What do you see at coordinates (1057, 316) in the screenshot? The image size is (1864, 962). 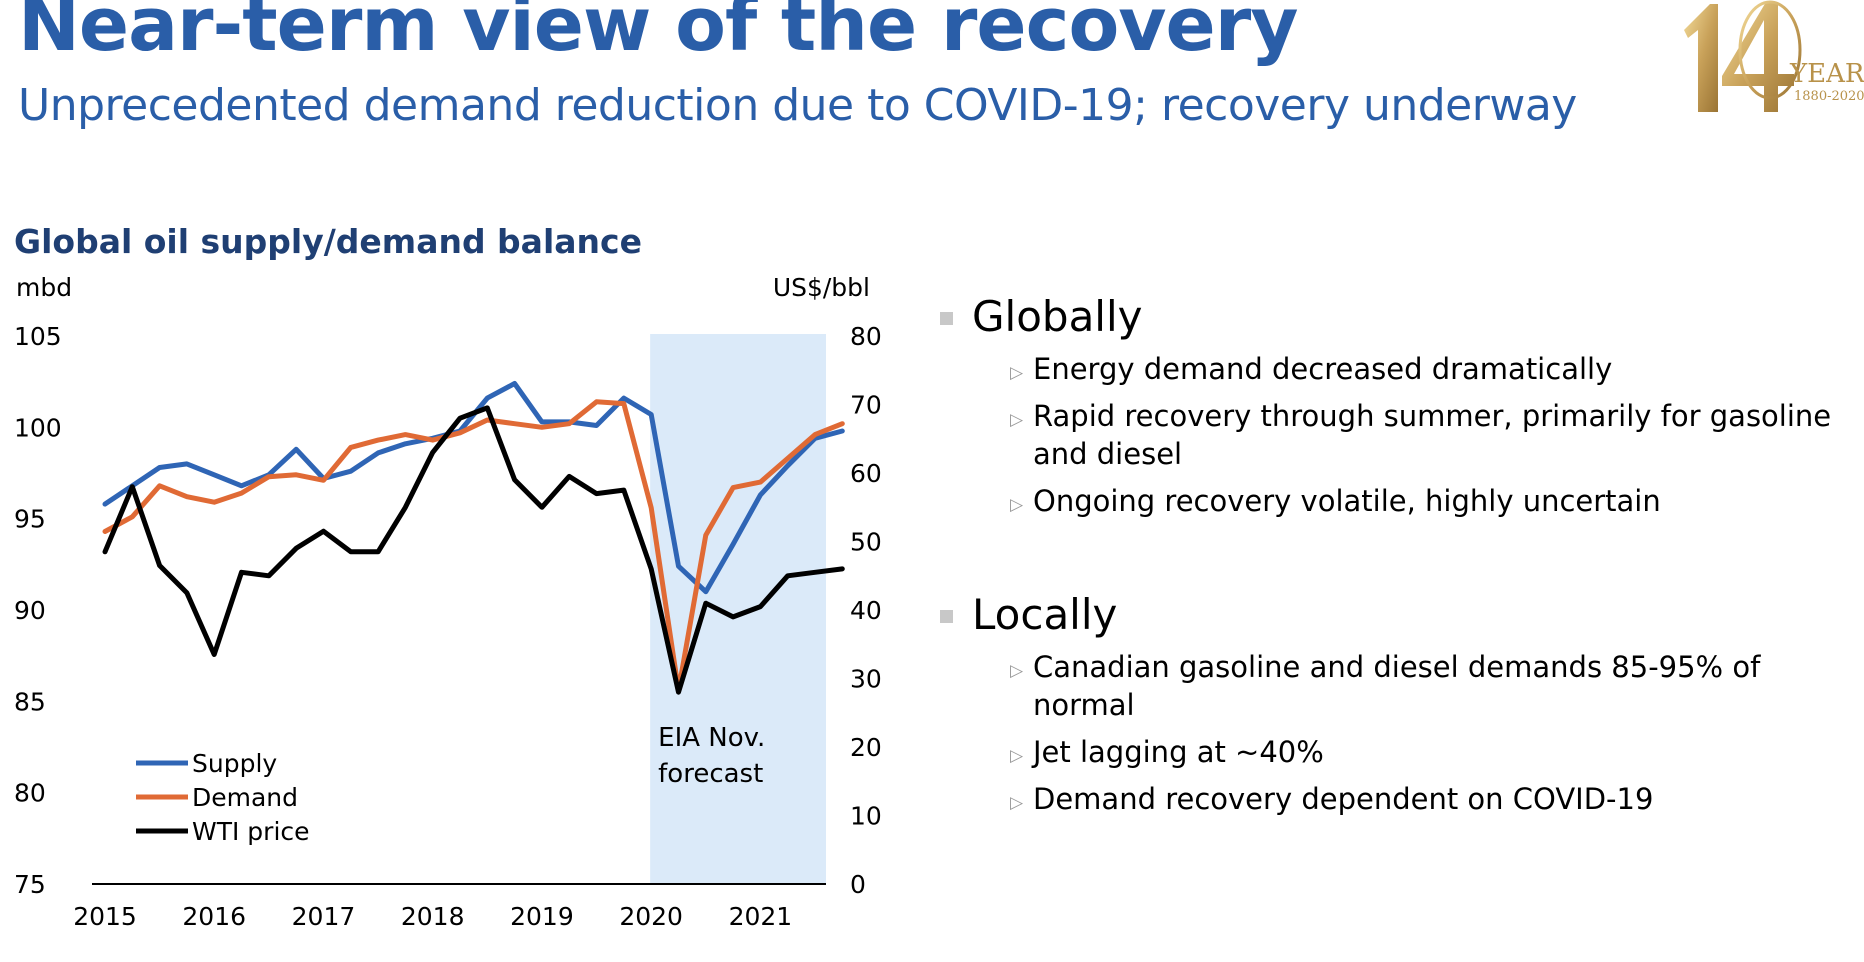 I see `bullet-heading-text: Globally` at bounding box center [1057, 316].